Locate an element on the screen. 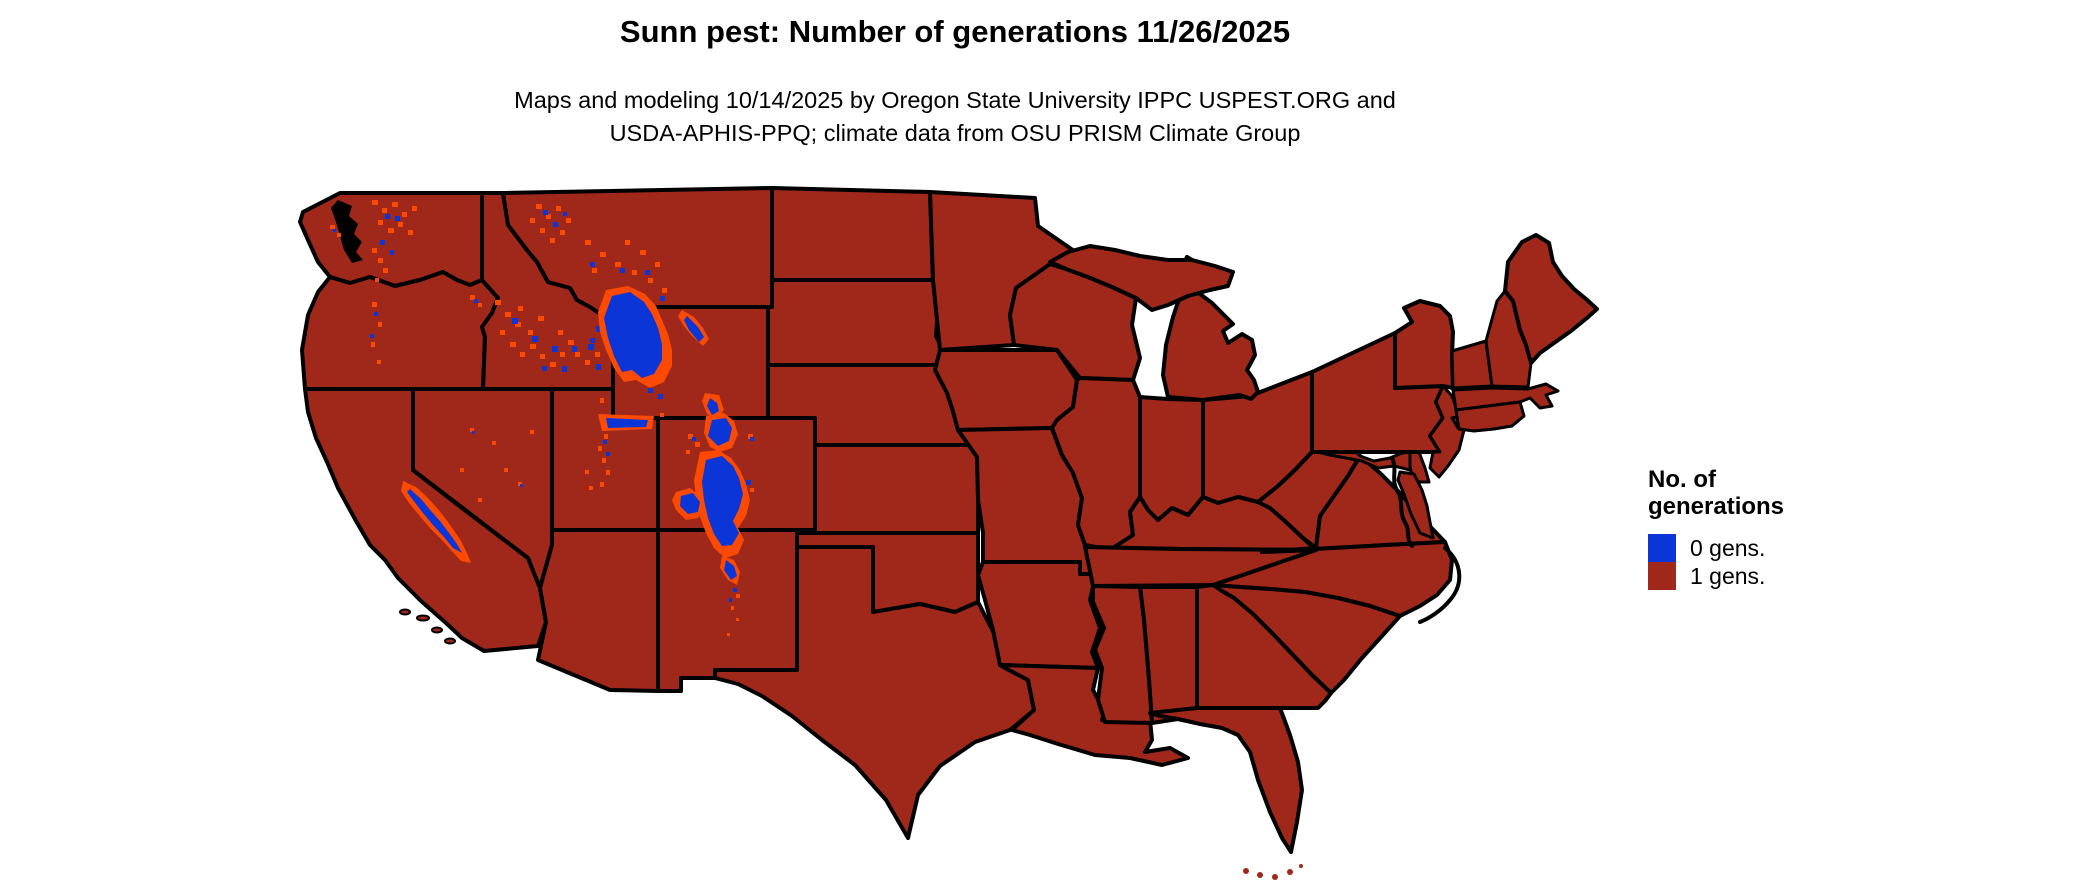 The image size is (2100, 892). legend: No. of generations 0 gens. 1 gens. is located at coordinates (1716, 528).